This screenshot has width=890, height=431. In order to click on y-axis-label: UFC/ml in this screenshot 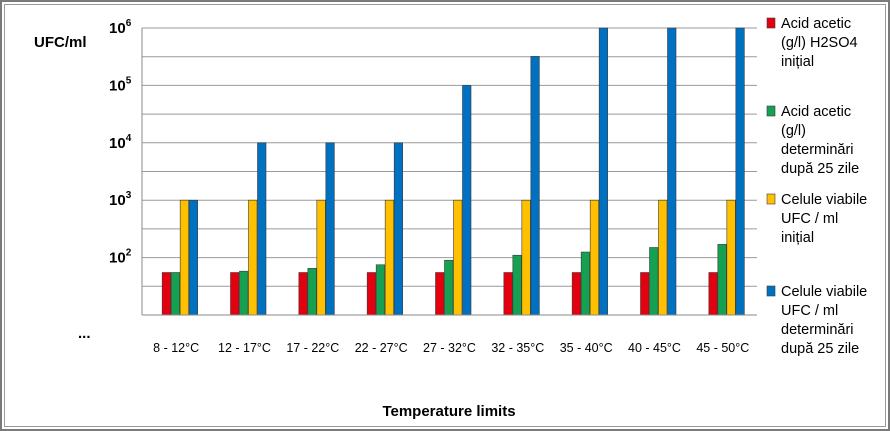, I will do `click(60, 42)`.